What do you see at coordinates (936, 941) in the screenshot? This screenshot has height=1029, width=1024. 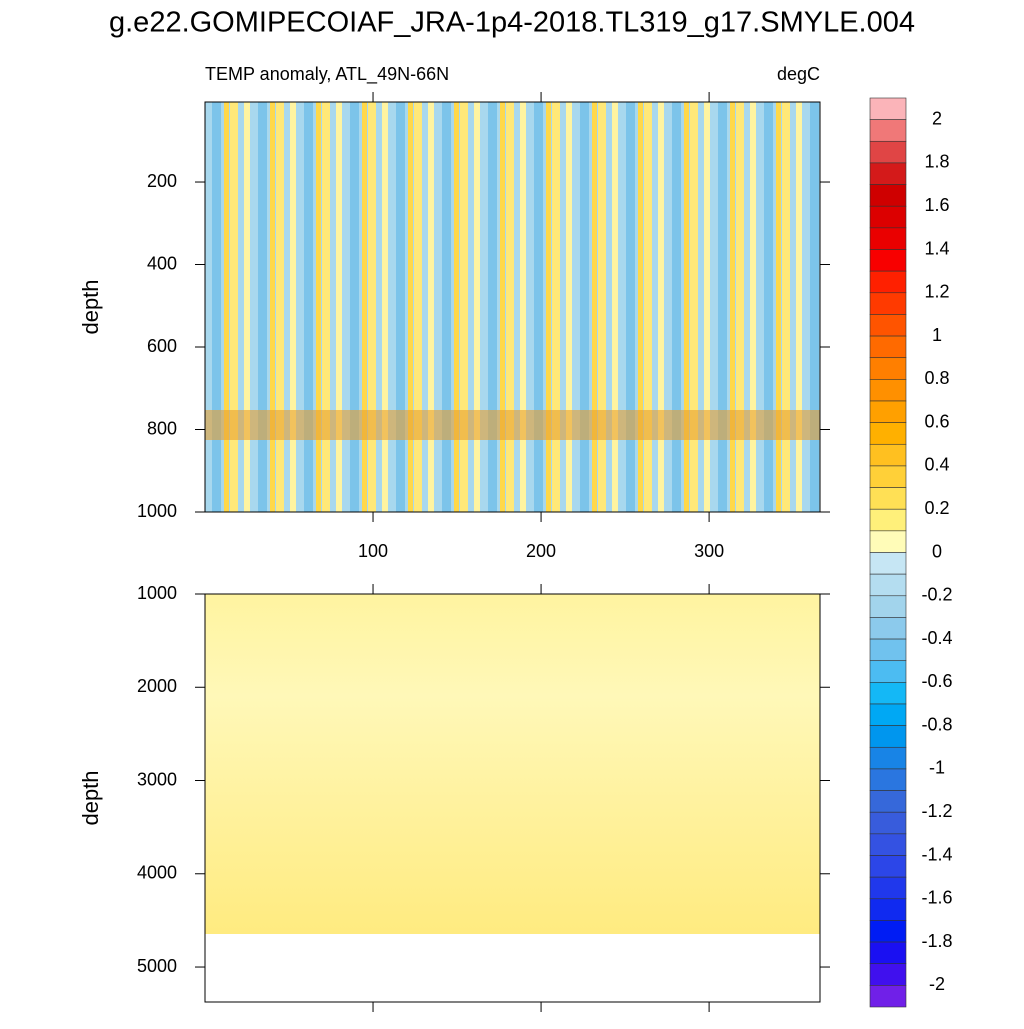 I see `colorbar-label: -1.8` at bounding box center [936, 941].